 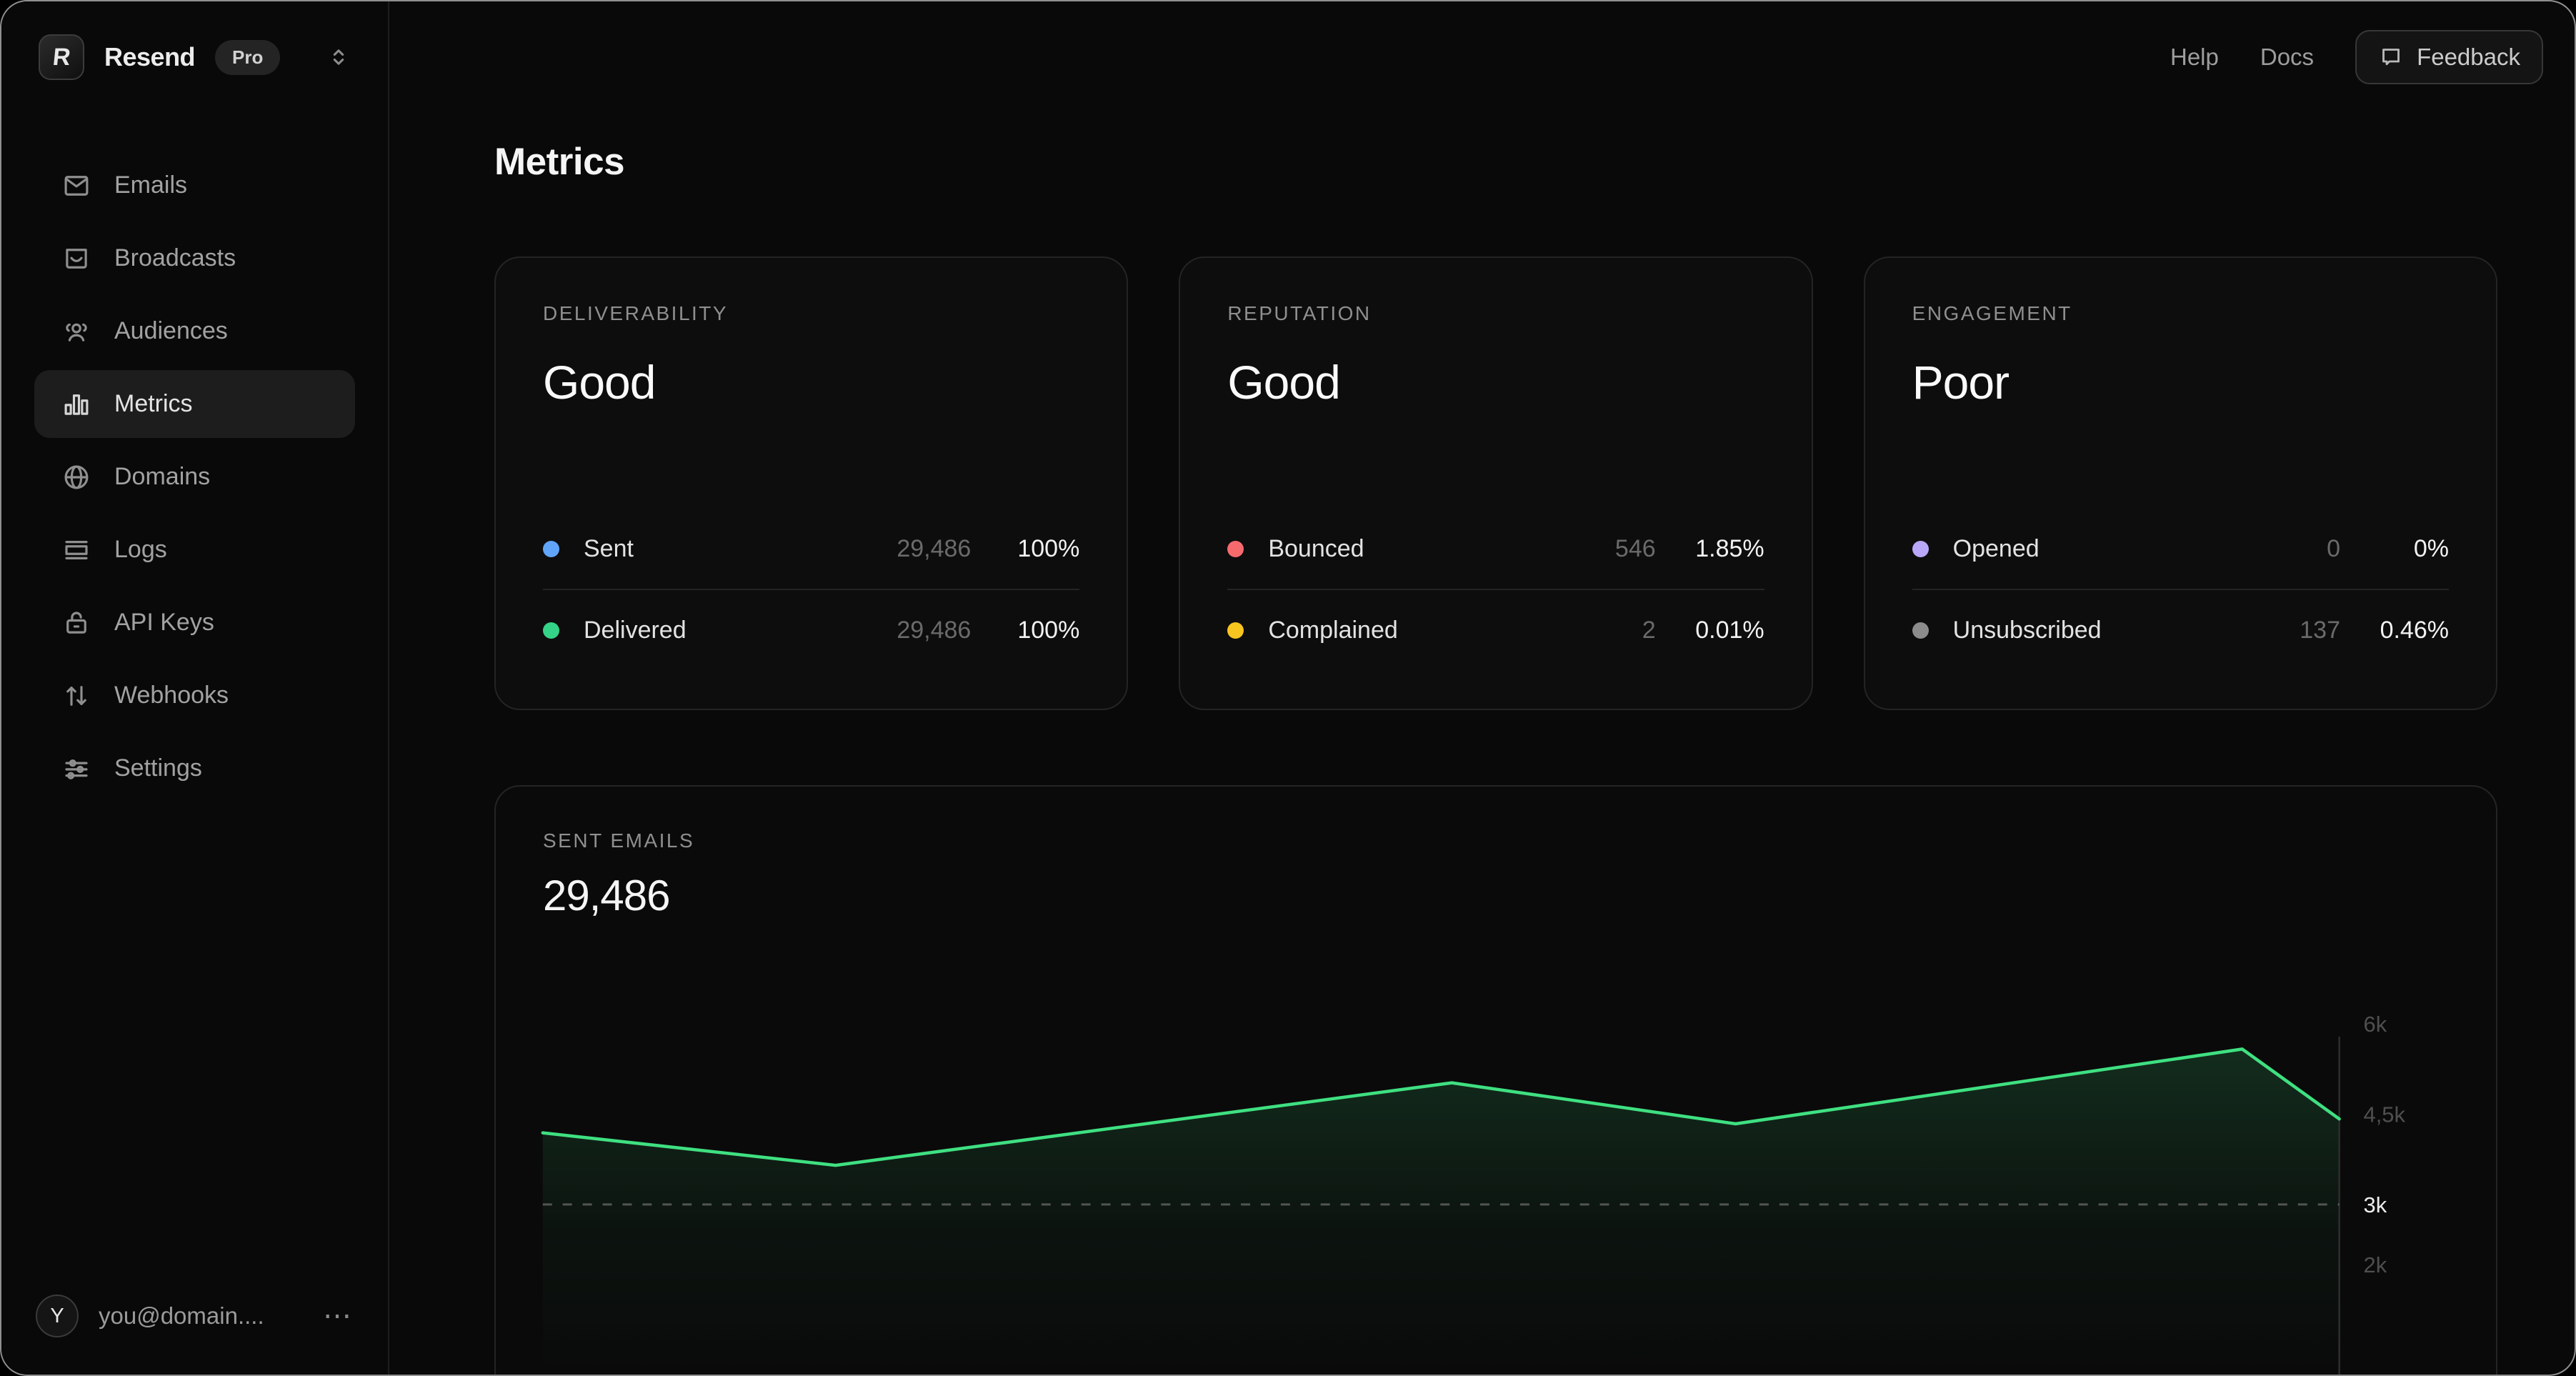 I want to click on mail-icon, so click(x=76, y=185).